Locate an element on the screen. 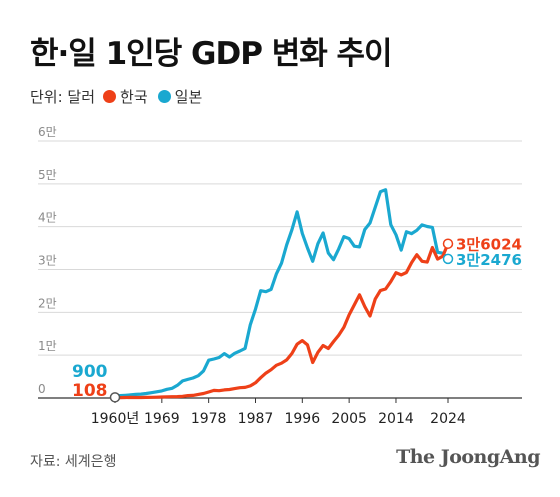  brand-logo: The JoongAng is located at coordinates (468, 457).